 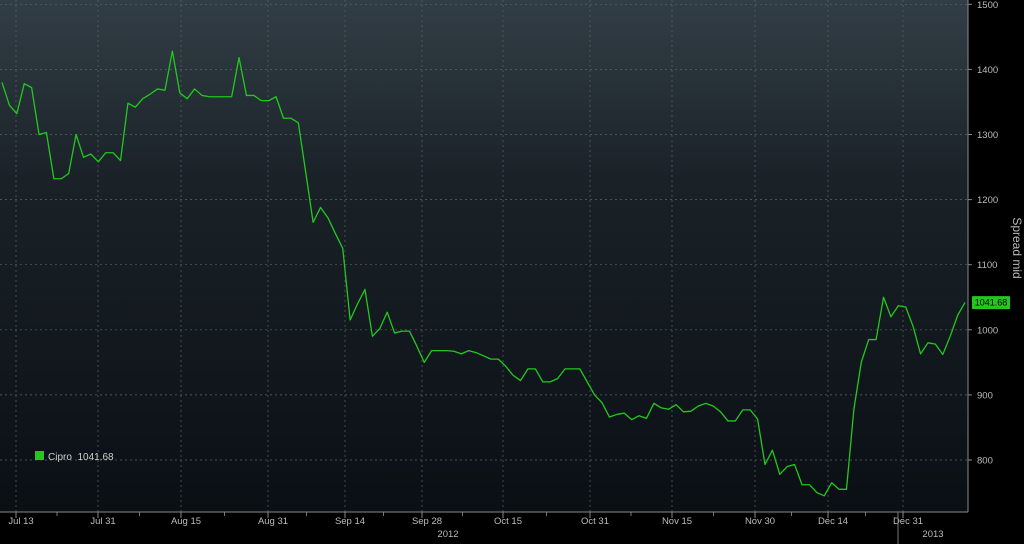 I want to click on x-tick-label: Dec 31, so click(x=908, y=521).